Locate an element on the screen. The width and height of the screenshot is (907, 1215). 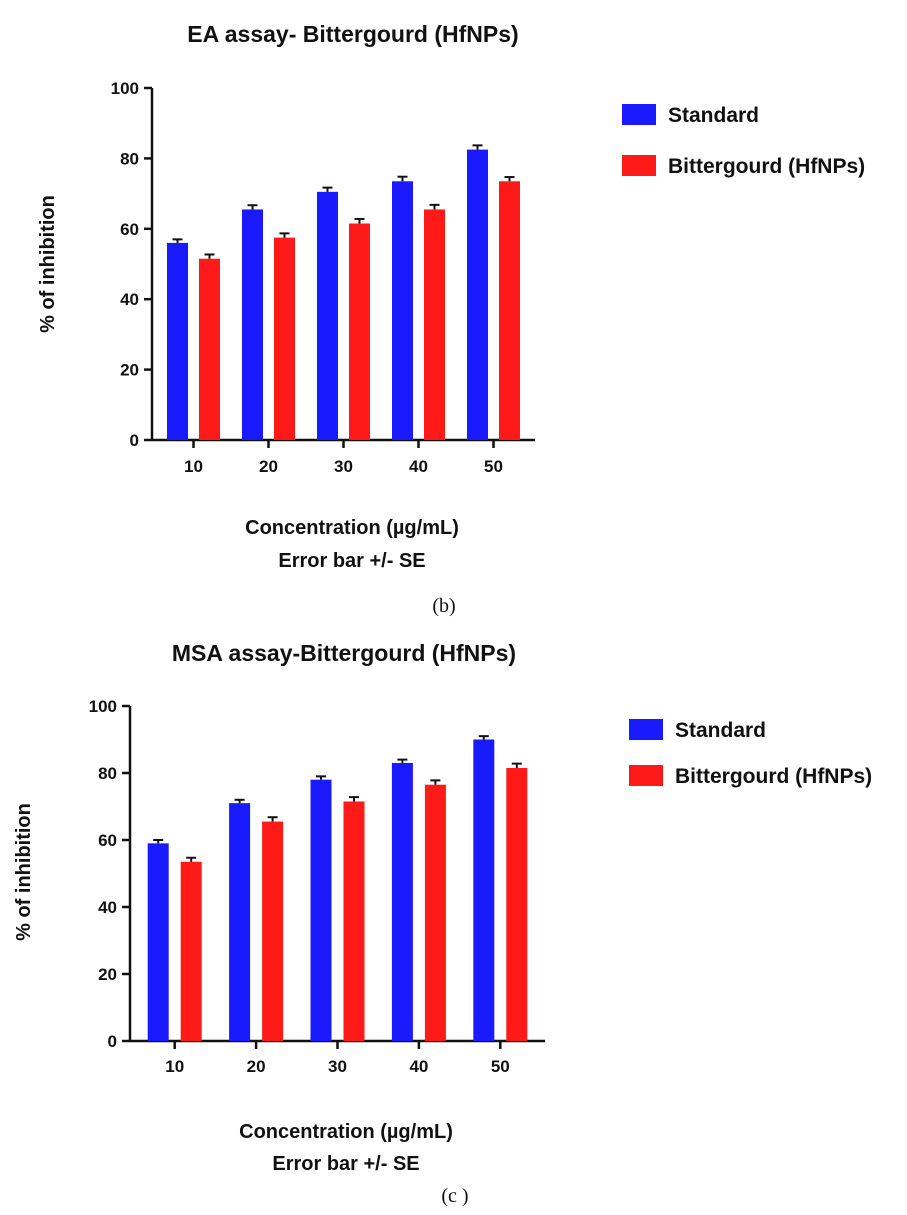
panel-label: (b) is located at coordinates (443, 606).